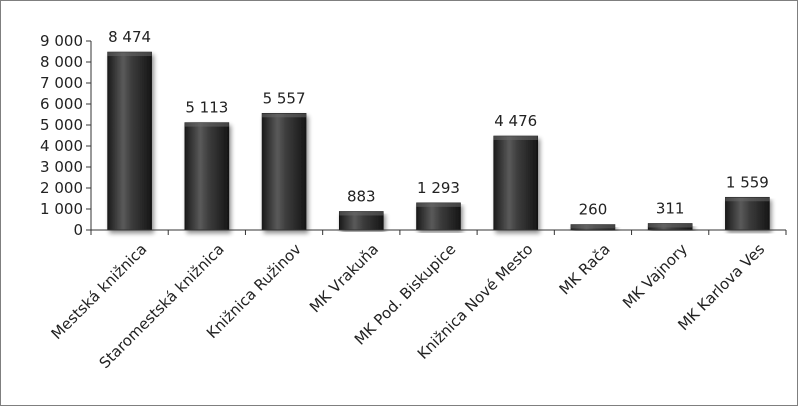 This screenshot has width=798, height=406. What do you see at coordinates (61, 209) in the screenshot?
I see `y-tick-label: 1 000` at bounding box center [61, 209].